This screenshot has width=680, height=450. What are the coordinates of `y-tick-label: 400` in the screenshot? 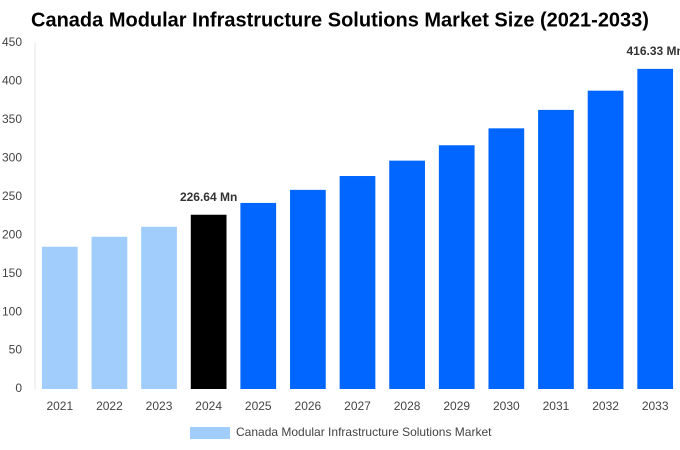 It's located at (12, 81).